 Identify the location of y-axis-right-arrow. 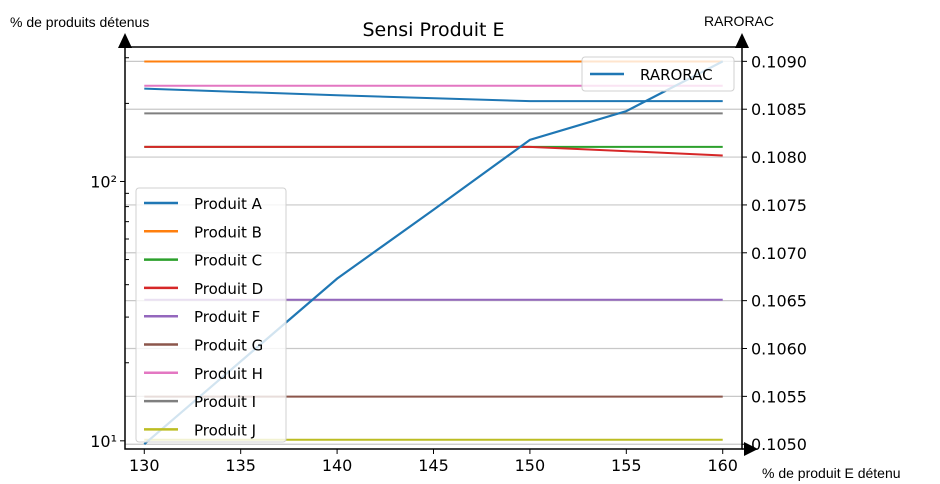
(742, 40).